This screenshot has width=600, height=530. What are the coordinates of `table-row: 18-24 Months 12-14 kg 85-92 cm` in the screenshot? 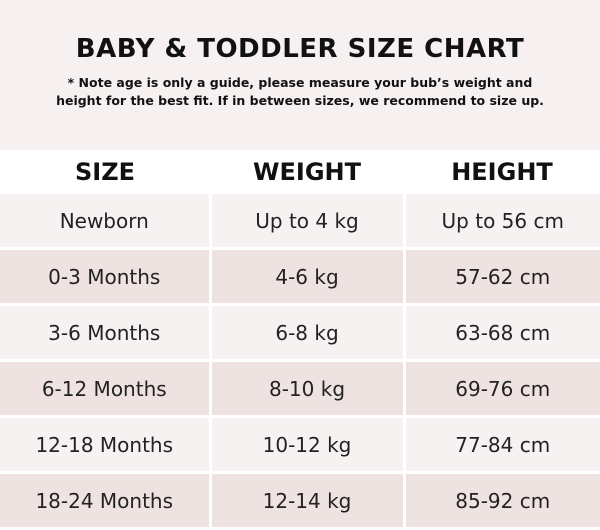 It's located at (300, 501).